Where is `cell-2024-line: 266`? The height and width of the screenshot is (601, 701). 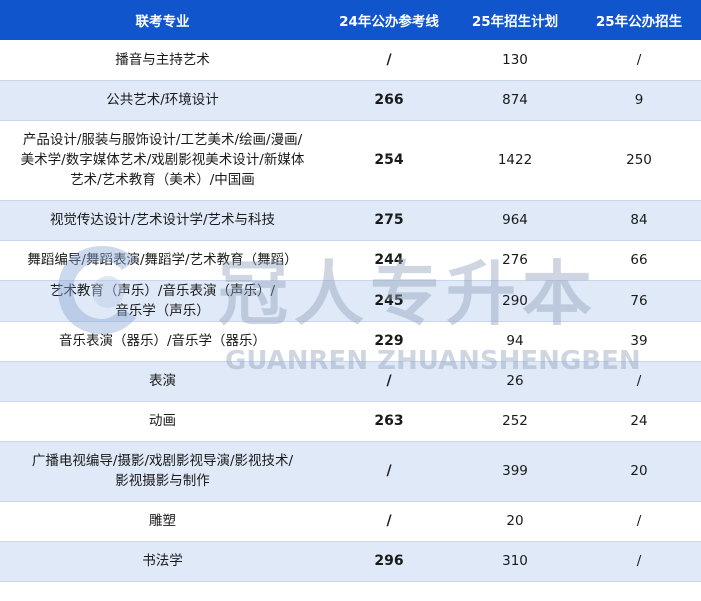 cell-2024-line: 266 is located at coordinates (389, 100).